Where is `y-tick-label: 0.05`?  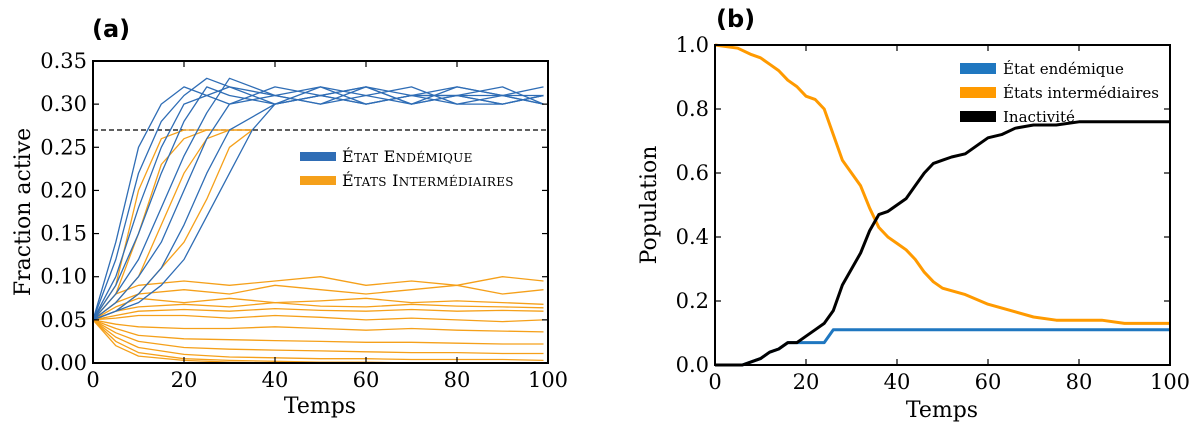
y-tick-label: 0.05 is located at coordinates (63, 320).